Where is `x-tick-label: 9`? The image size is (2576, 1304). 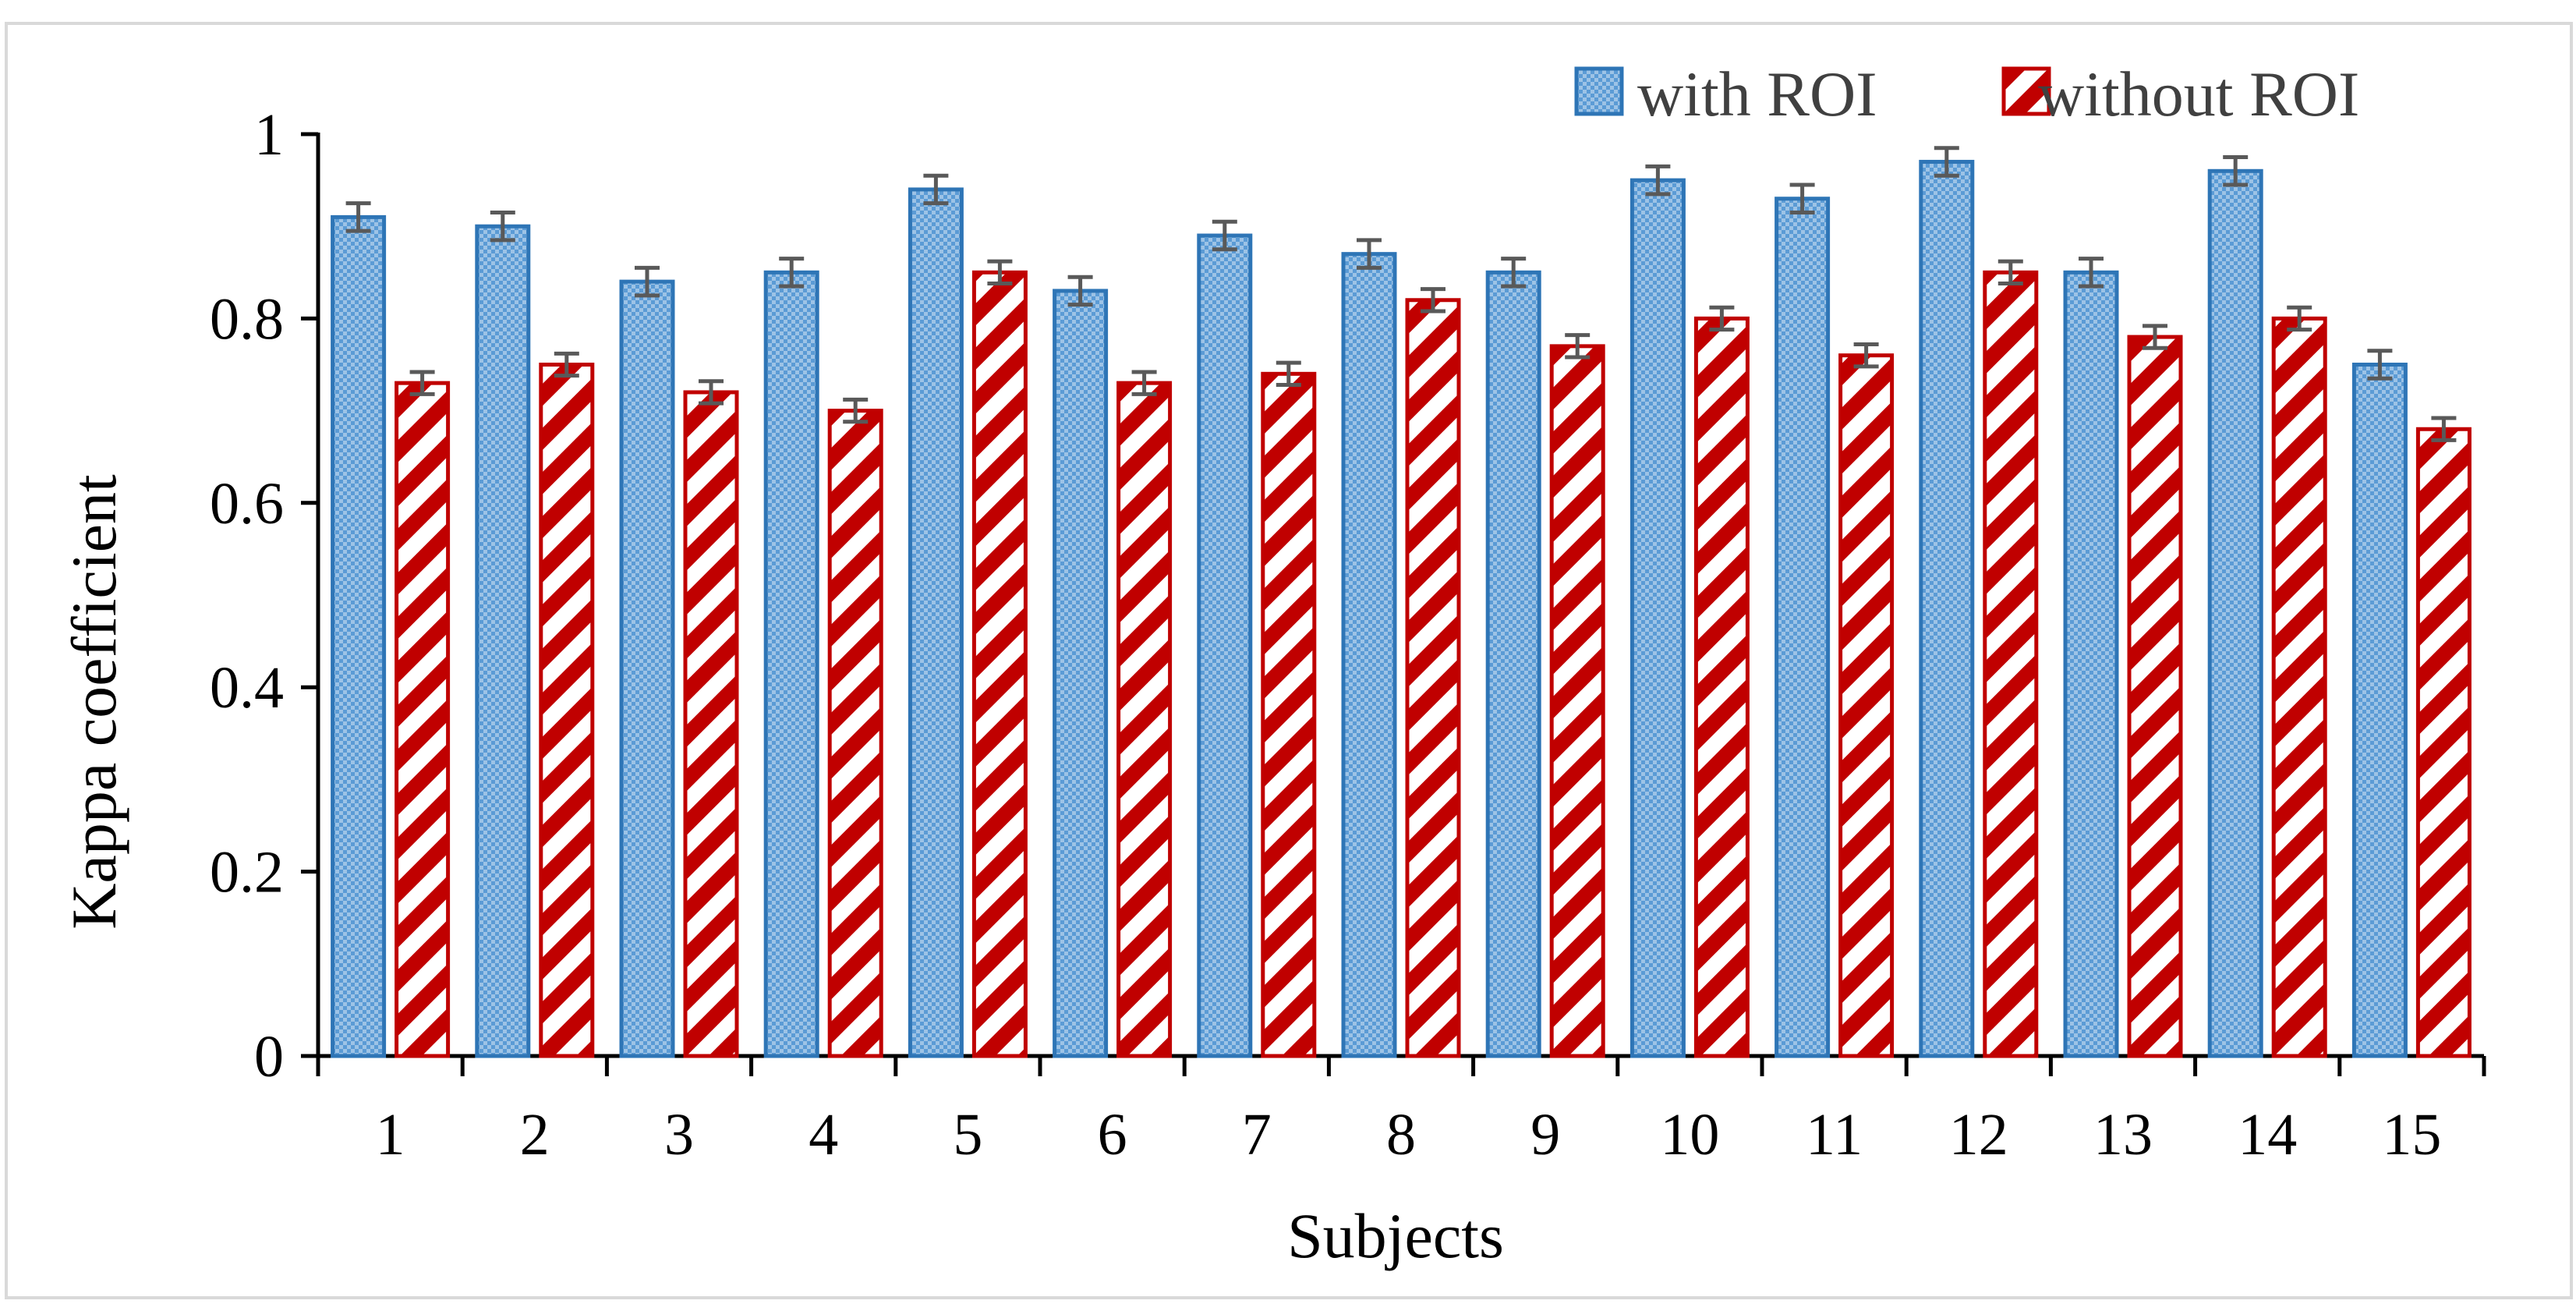
x-tick-label: 9 is located at coordinates (1545, 1135).